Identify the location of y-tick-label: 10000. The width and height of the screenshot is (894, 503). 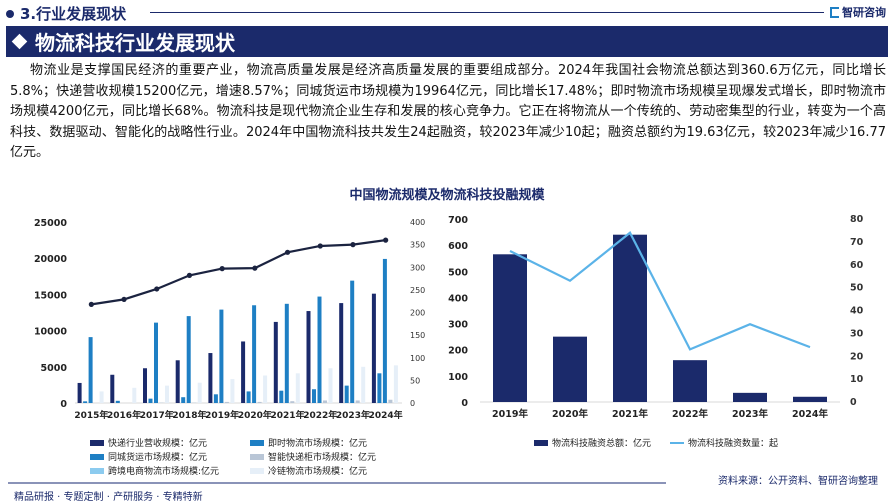
(50, 332).